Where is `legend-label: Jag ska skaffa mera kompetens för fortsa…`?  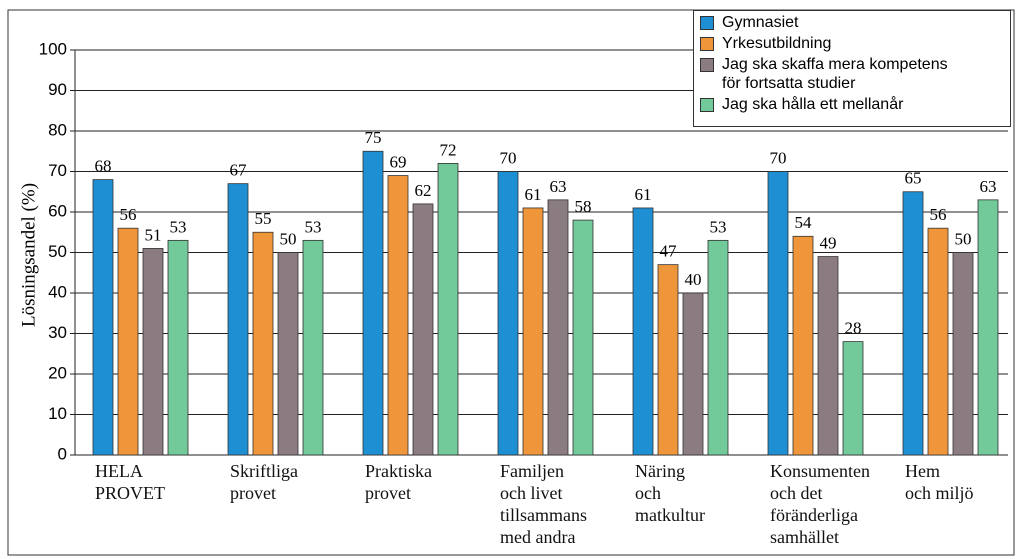 legend-label: Jag ska skaffa mera kompetens för fortsa… is located at coordinates (835, 74).